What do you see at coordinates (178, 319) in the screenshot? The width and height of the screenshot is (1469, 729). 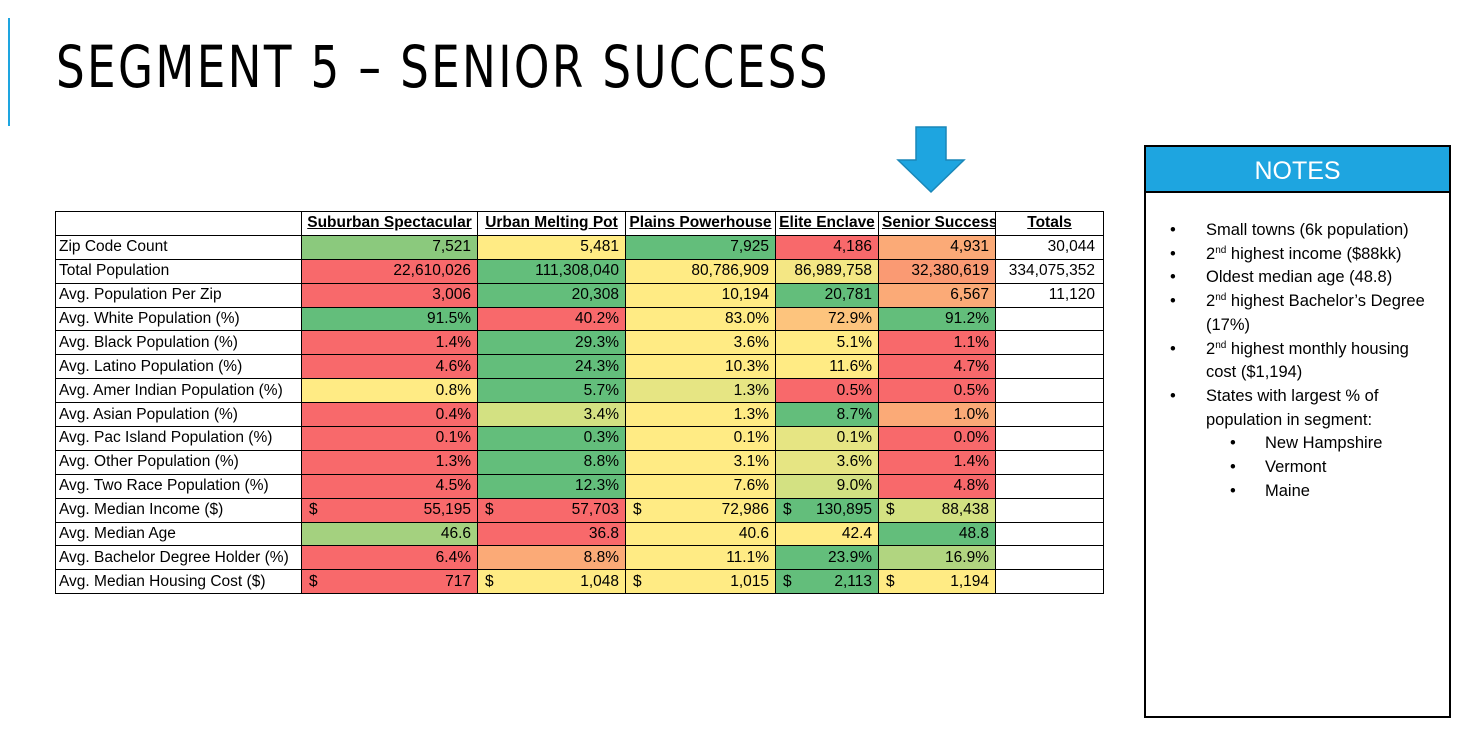 I see `row-label: Avg. White Population (%)` at bounding box center [178, 319].